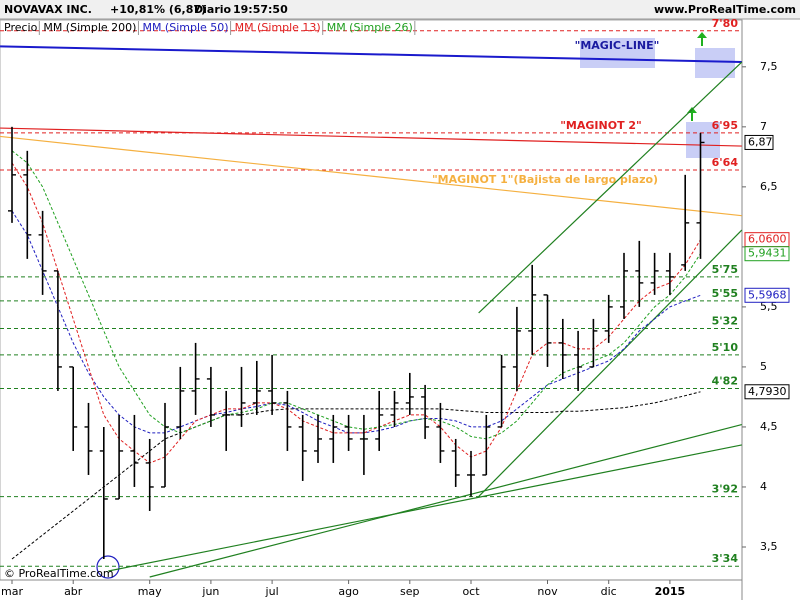  What do you see at coordinates (545, 179) in the screenshot?
I see `trendline-label: "MAGINOT 1"(Bajista de largo plazo)` at bounding box center [545, 179].